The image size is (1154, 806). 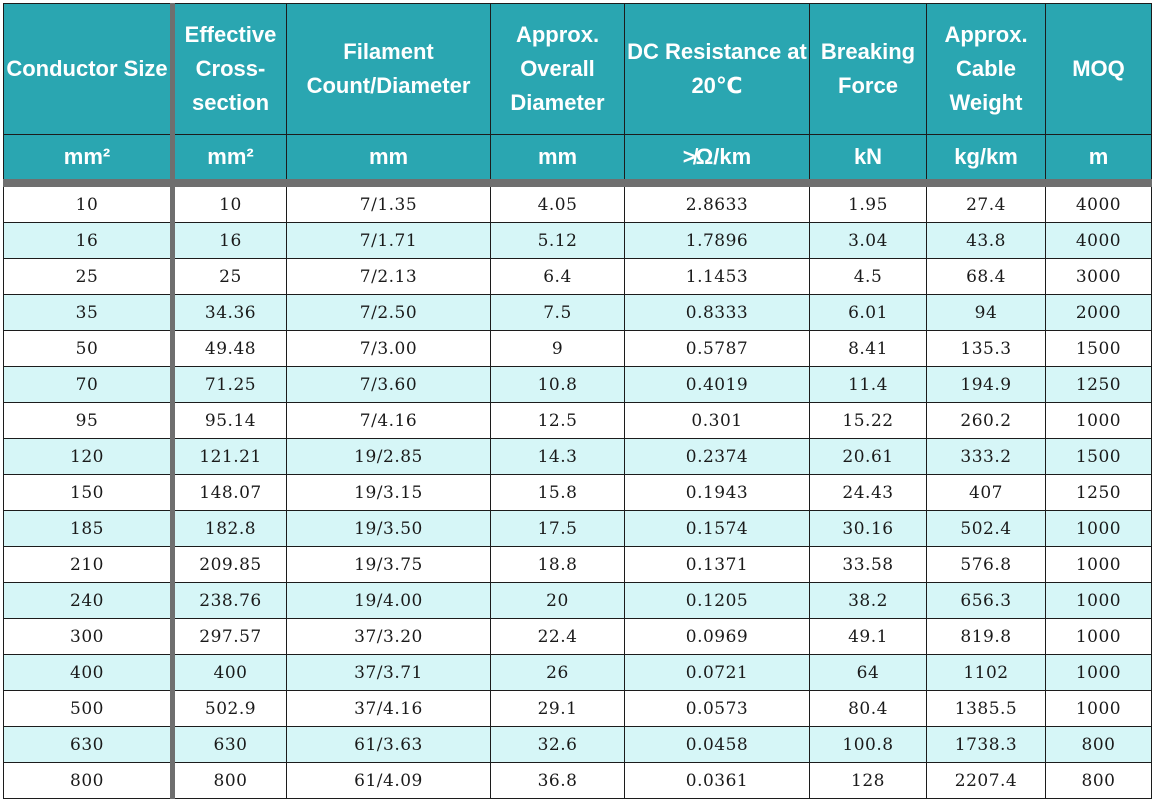 What do you see at coordinates (89, 202) in the screenshot?
I see `conductor-size-cell: 10` at bounding box center [89, 202].